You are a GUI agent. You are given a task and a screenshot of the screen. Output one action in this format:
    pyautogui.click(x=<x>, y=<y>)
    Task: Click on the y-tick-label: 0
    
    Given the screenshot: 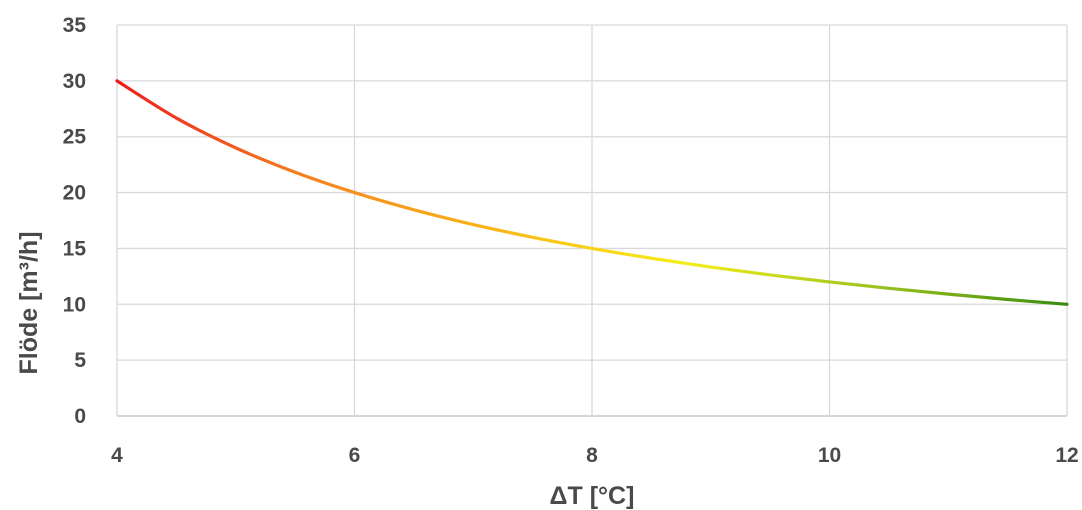 What is the action you would take?
    pyautogui.click(x=80, y=416)
    